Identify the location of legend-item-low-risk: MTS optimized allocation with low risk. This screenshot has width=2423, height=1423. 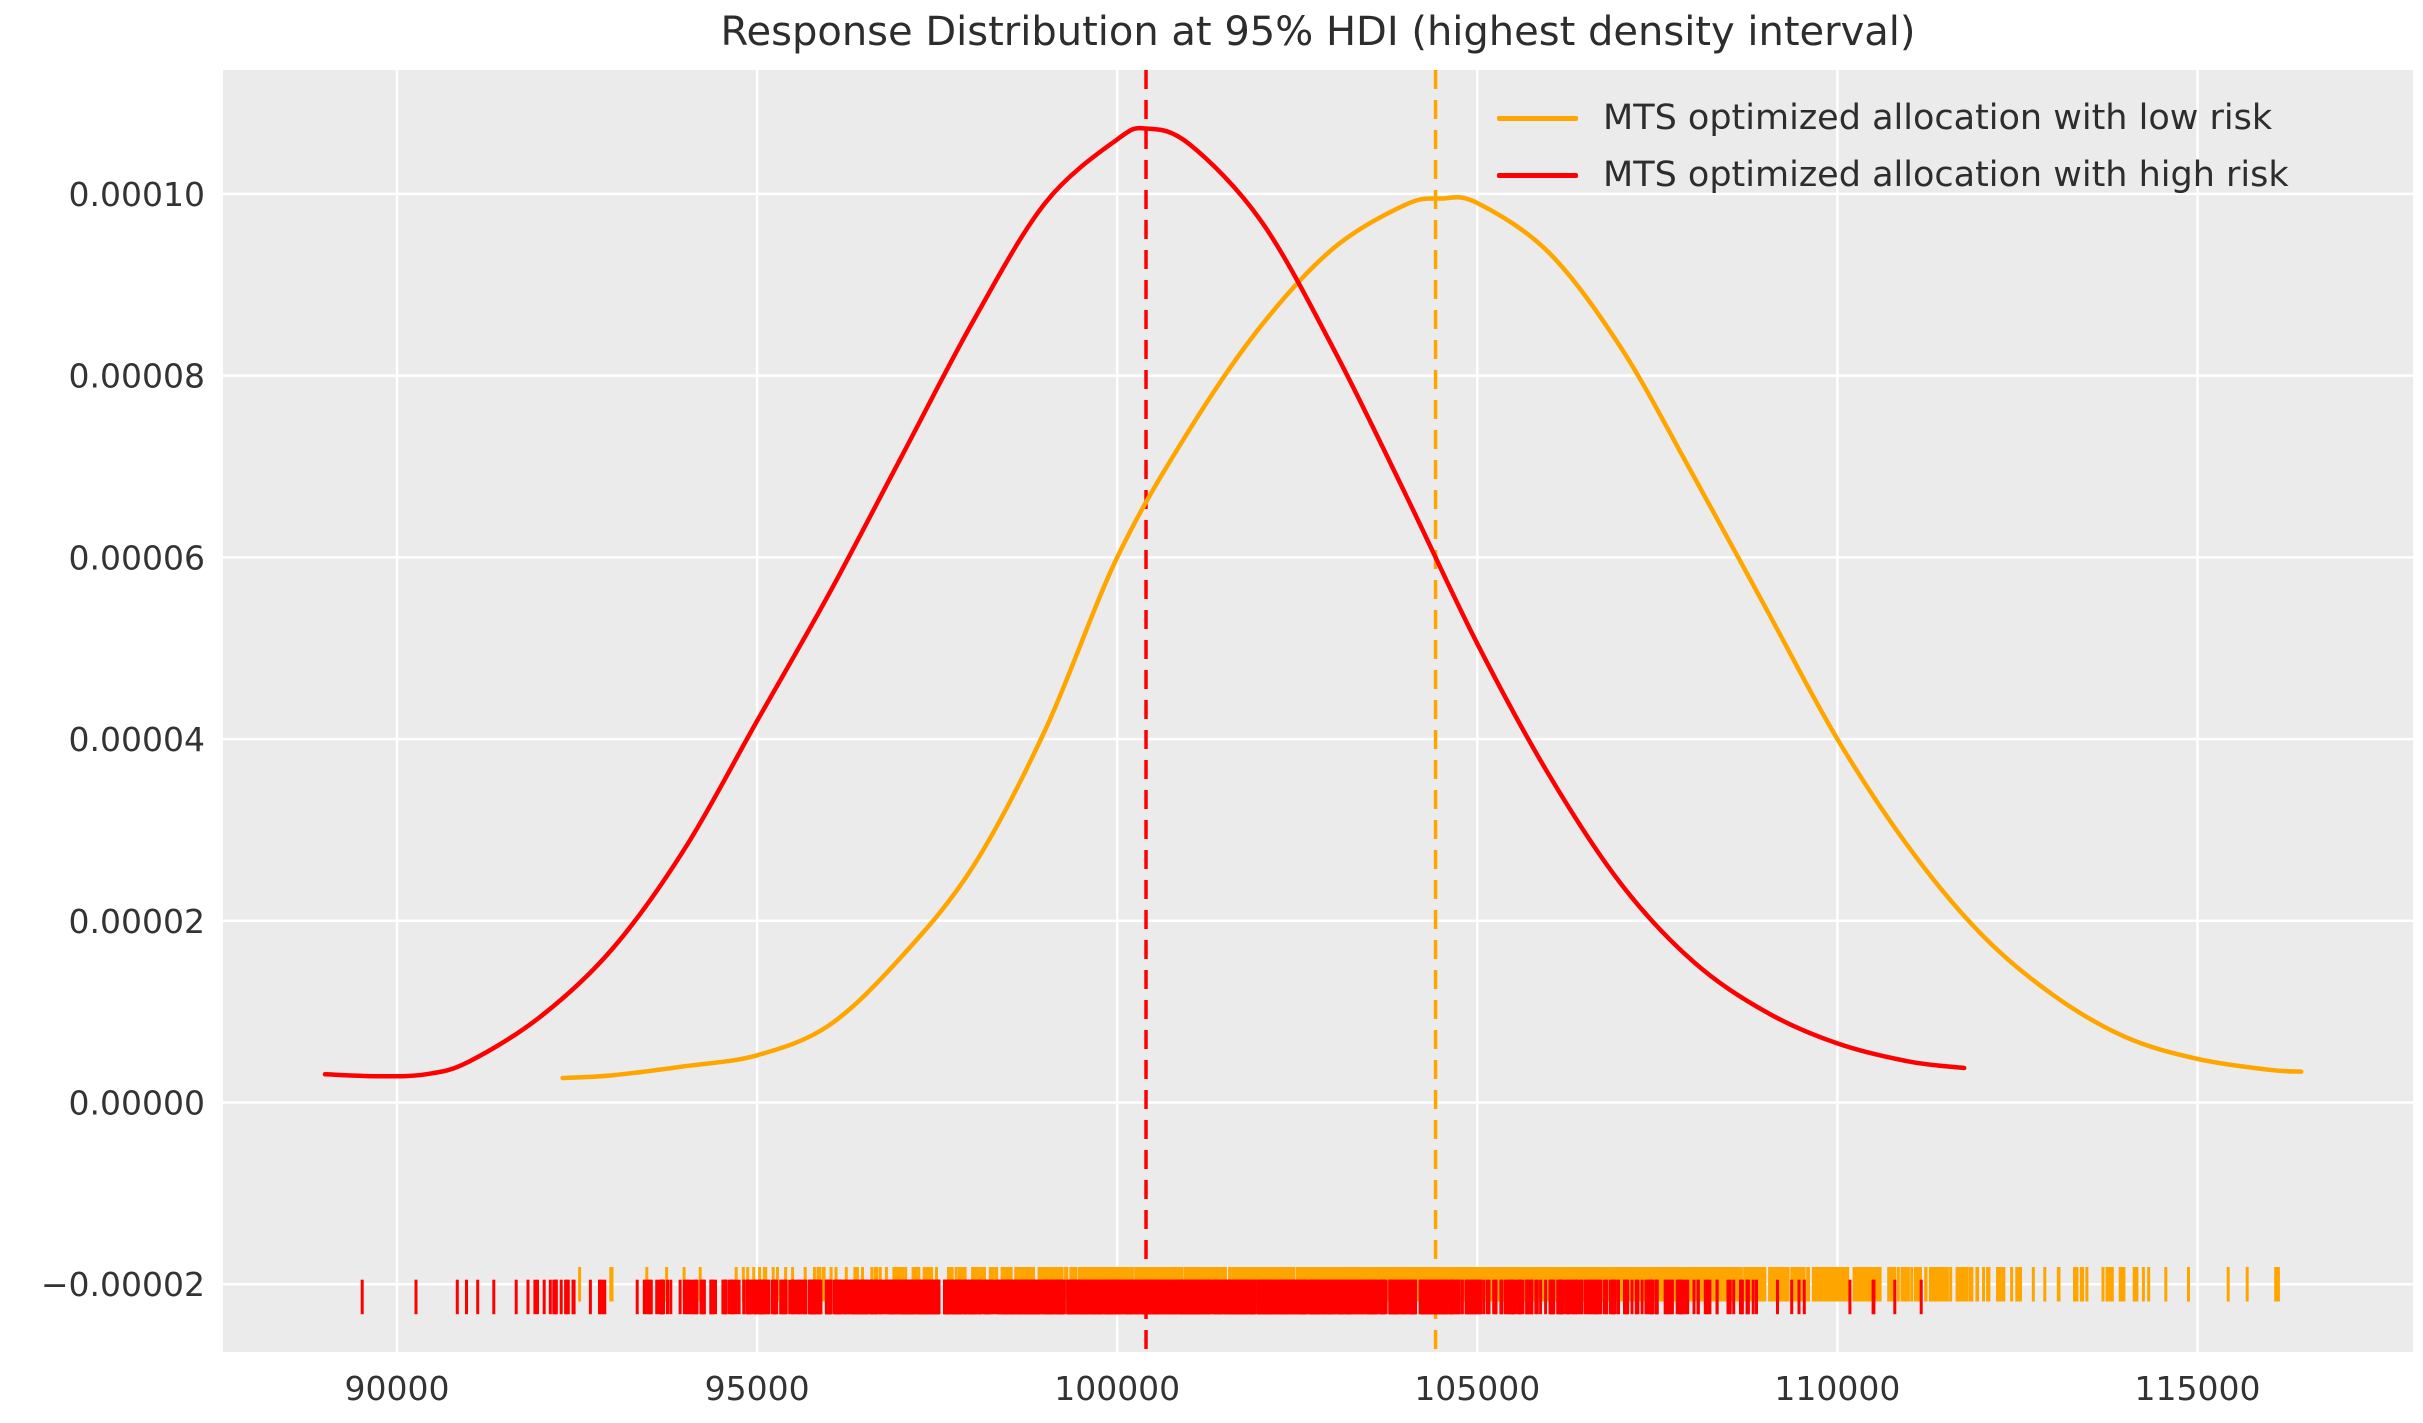
(1893, 118).